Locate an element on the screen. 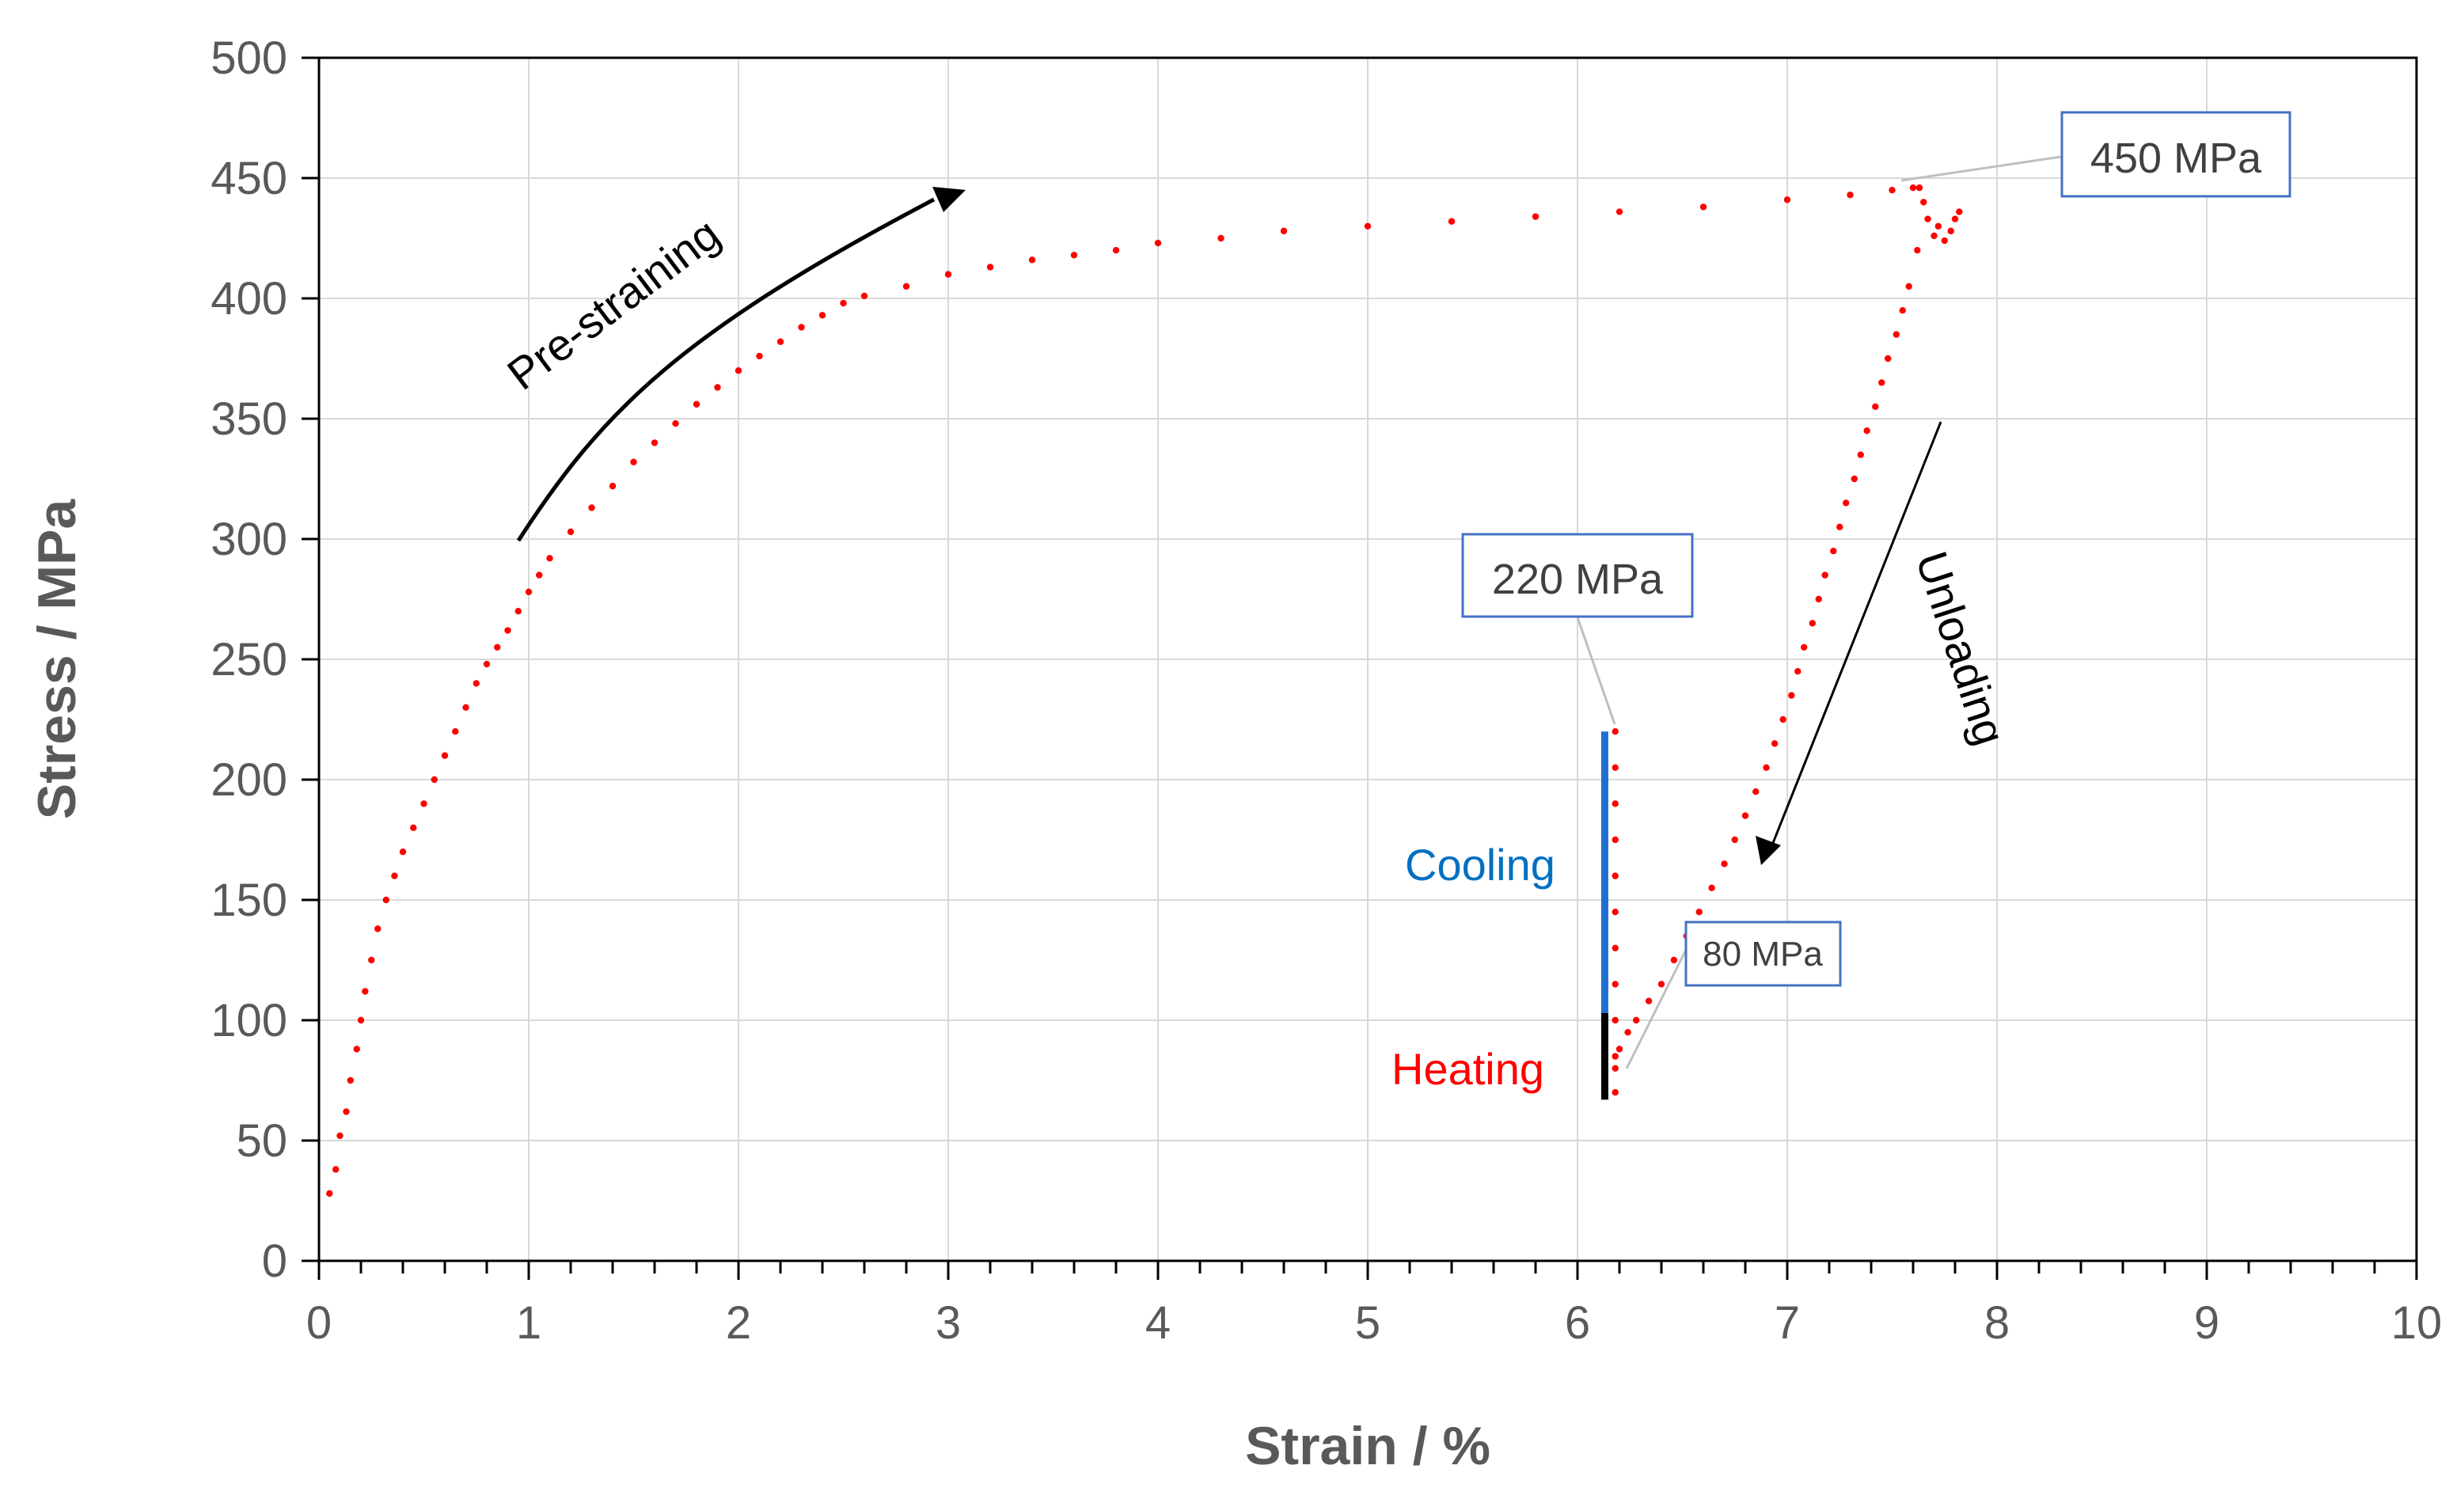 This screenshot has width=2464, height=1507. callout-80-leader is located at coordinates (1657, 1009).